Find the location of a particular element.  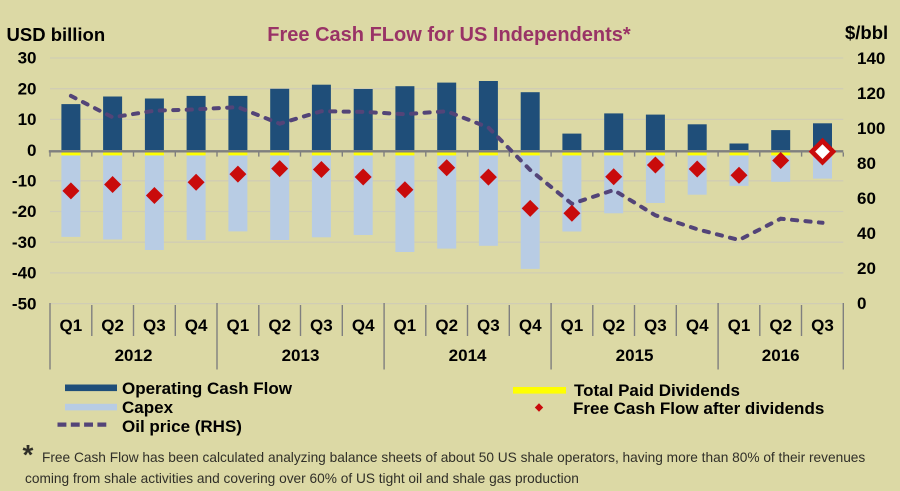

svg-text: -40 is located at coordinates (24, 273).